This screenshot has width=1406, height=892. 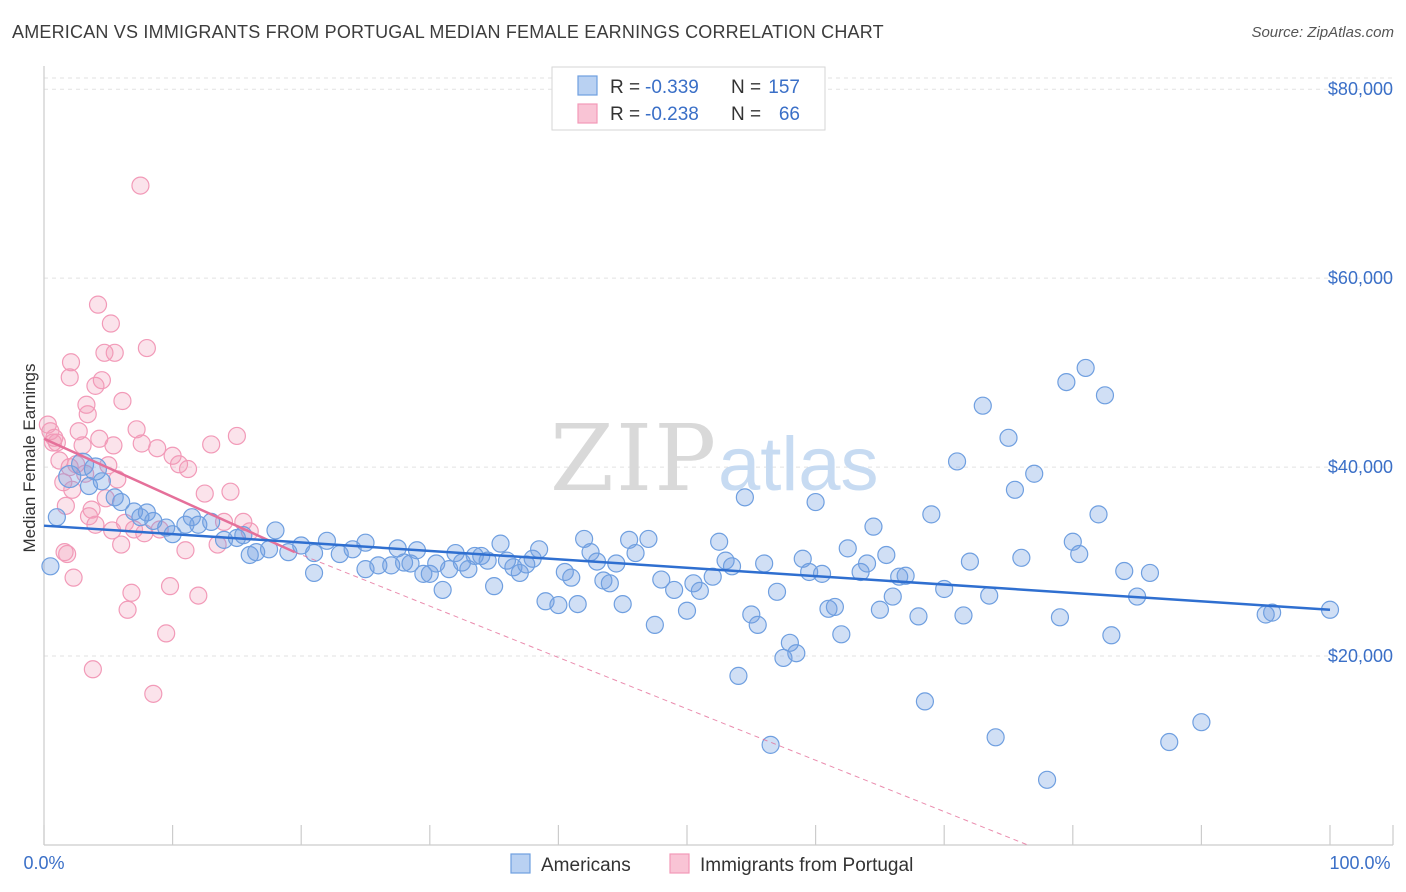 I want to click on legend-n-label-americans: N =, so click(x=746, y=87).